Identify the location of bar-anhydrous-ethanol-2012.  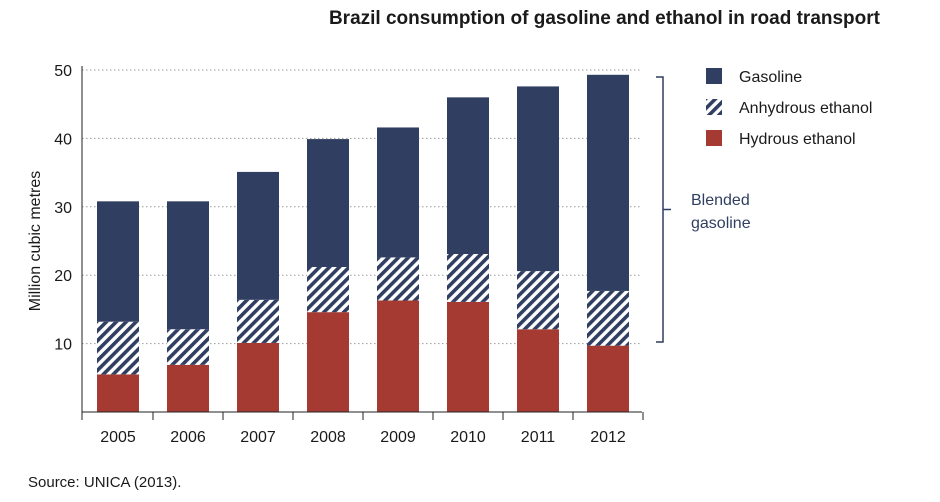
(608, 318).